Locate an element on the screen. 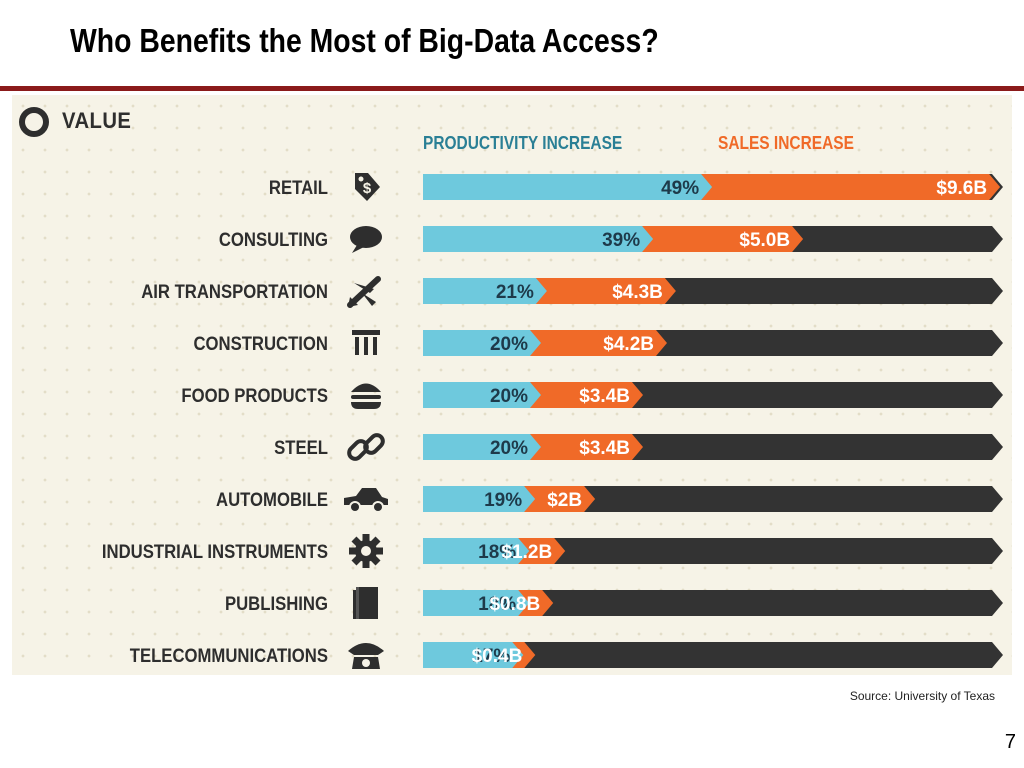  chart-row: RETAIL $49% $9.6B is located at coordinates (636, 187).